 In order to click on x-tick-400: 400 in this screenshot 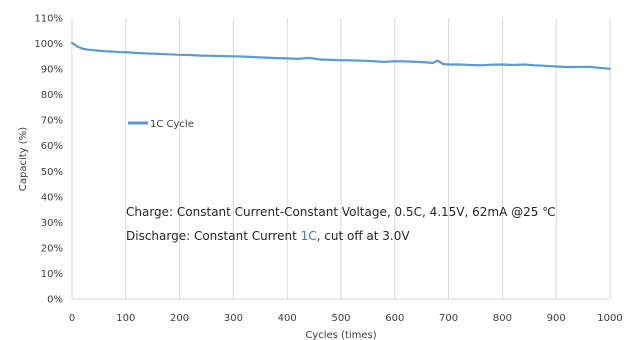, I will do `click(287, 318)`.